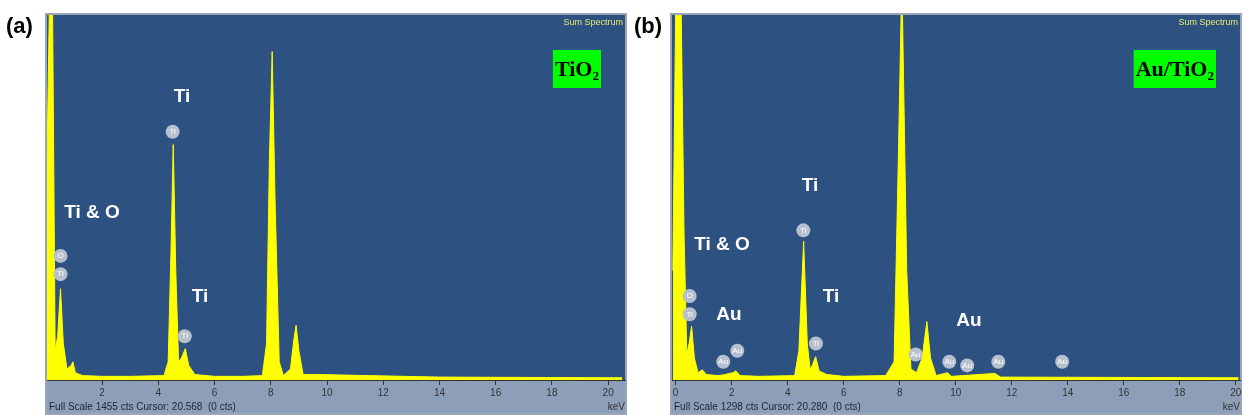  I want to click on text: Full Scale 1298 cts Cursor: 20.280 (0 cts), so click(767, 406).